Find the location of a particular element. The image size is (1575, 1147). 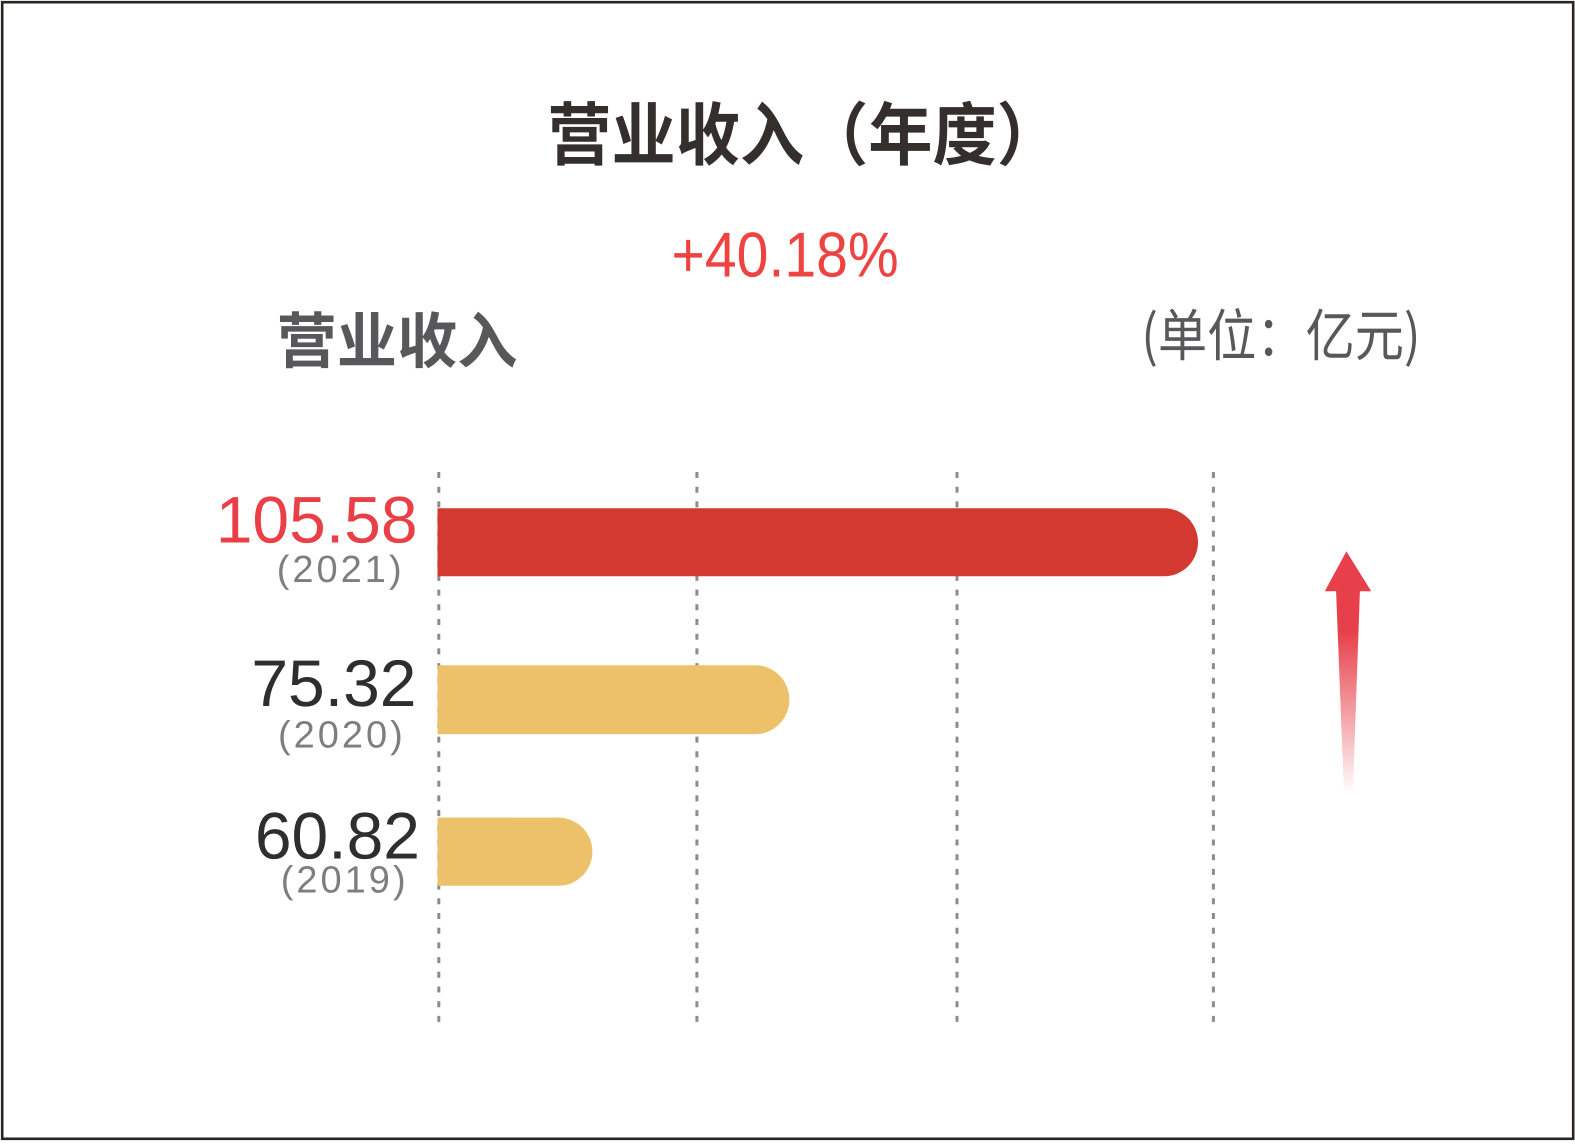

svg-text: 75.32 is located at coordinates (333, 683).